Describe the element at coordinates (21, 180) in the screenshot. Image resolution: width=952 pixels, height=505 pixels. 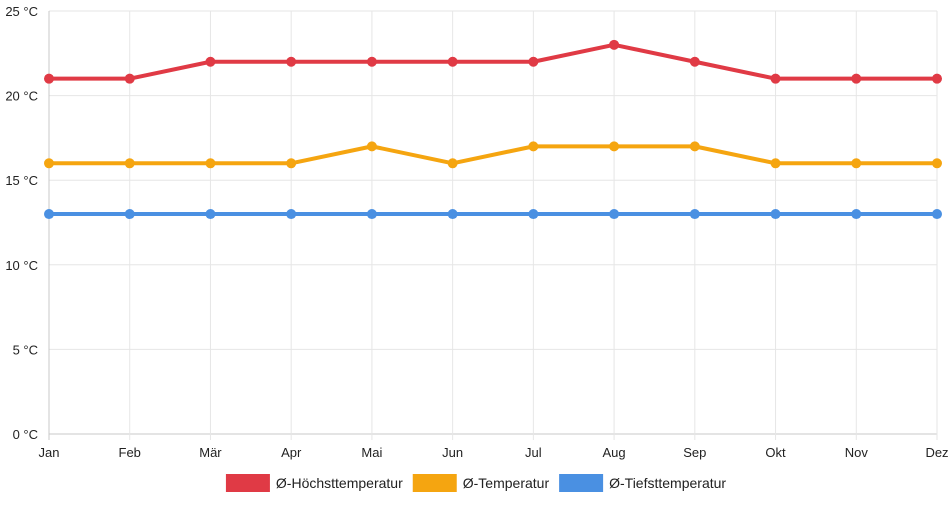
I see `y-tick-label: 15 °C` at that location.